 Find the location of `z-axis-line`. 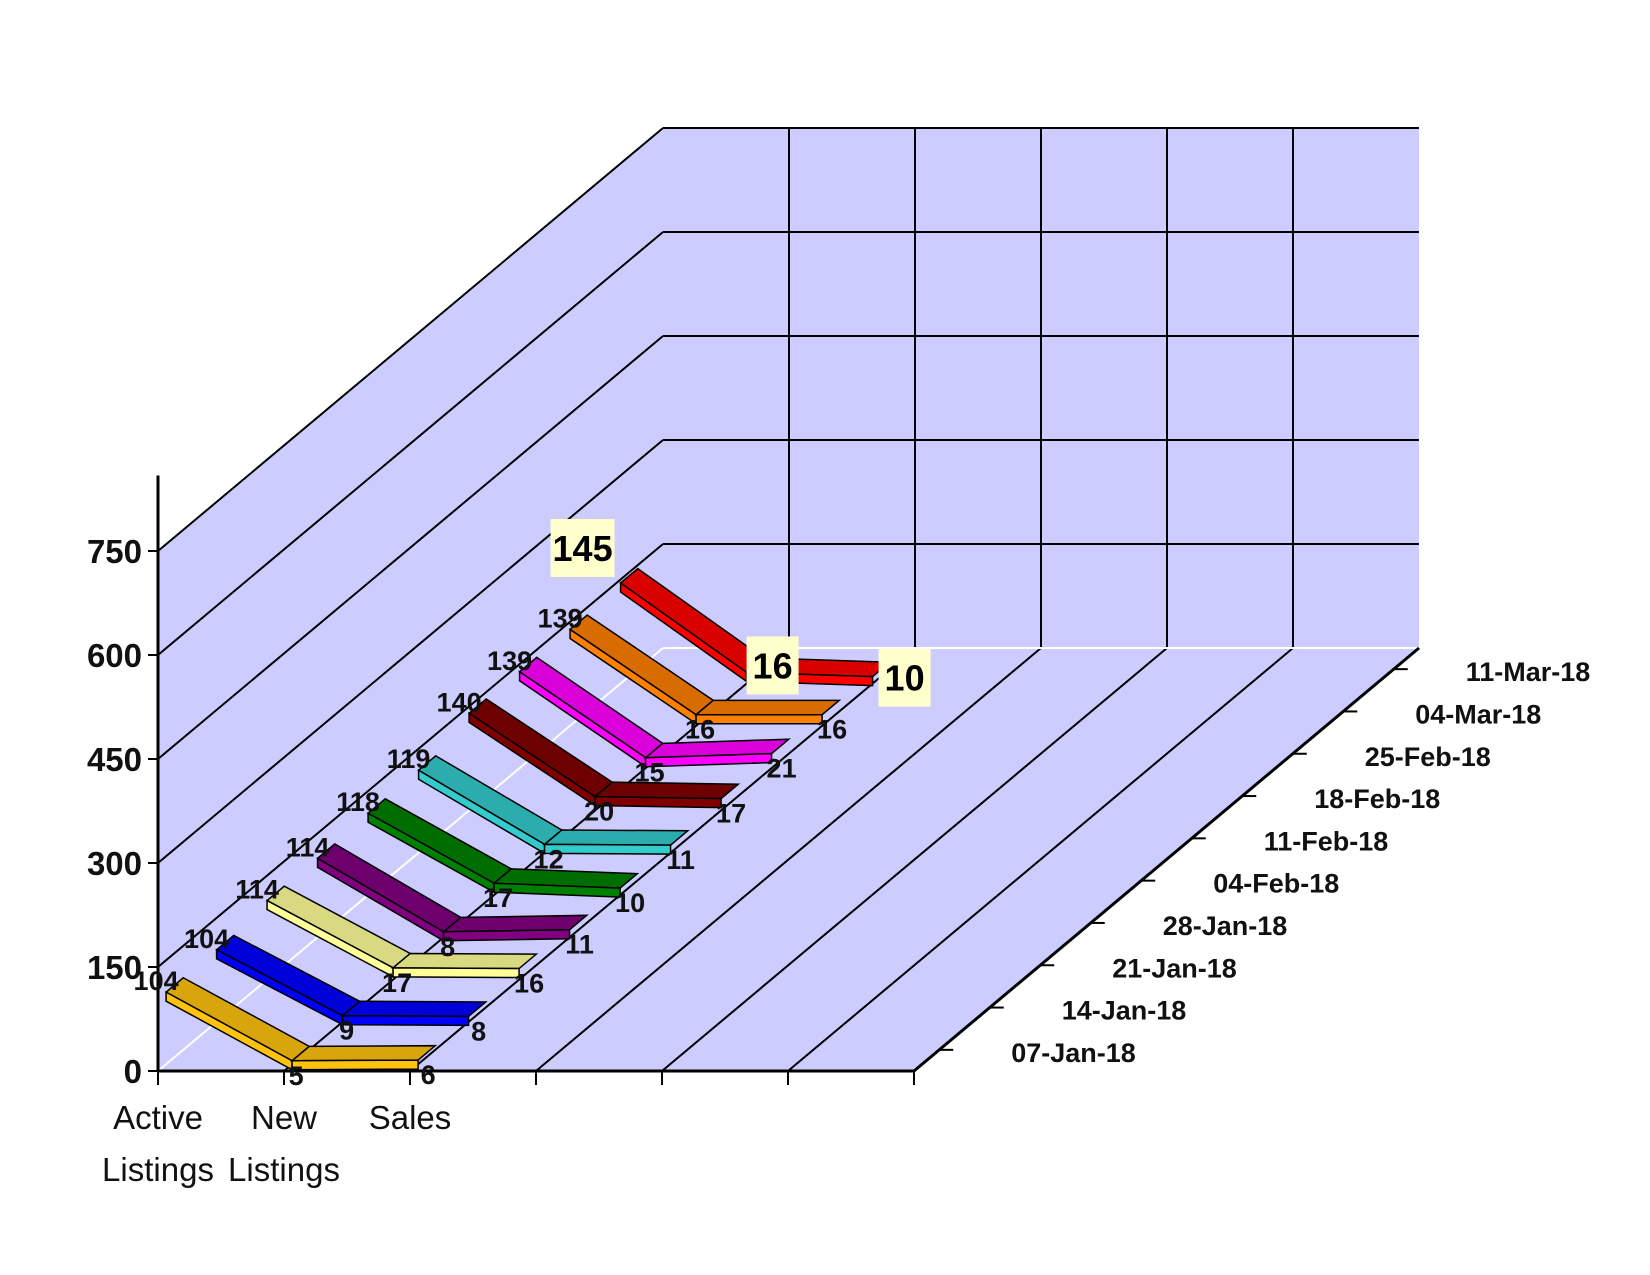

z-axis-line is located at coordinates (1166, 859).